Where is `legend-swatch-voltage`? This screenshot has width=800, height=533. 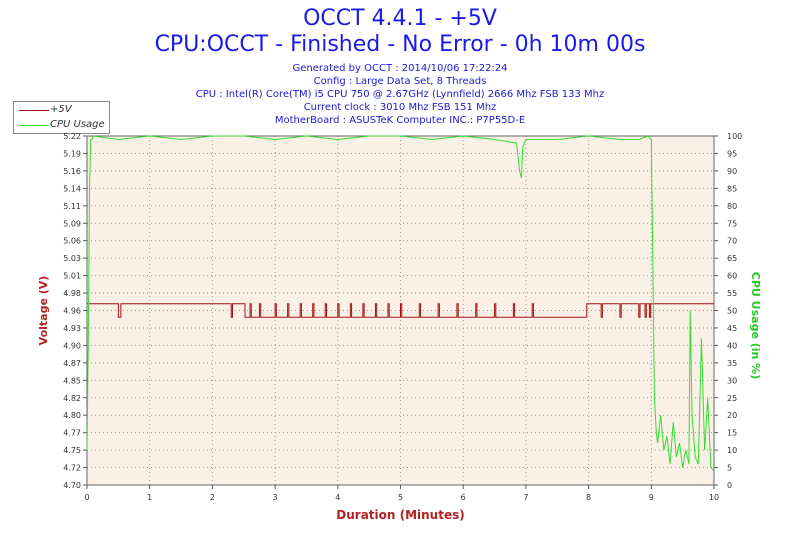
legend-swatch-voltage is located at coordinates (34, 110).